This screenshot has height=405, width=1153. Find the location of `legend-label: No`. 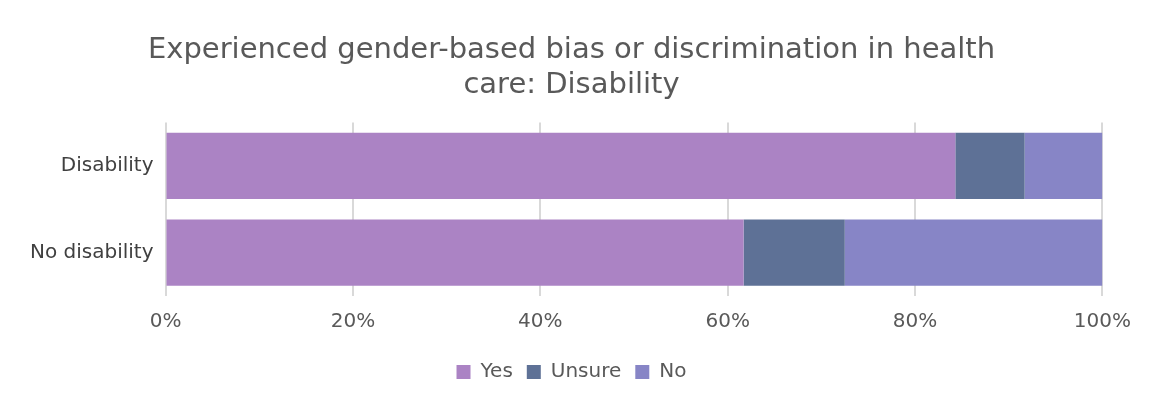

legend-label: No is located at coordinates (673, 370).